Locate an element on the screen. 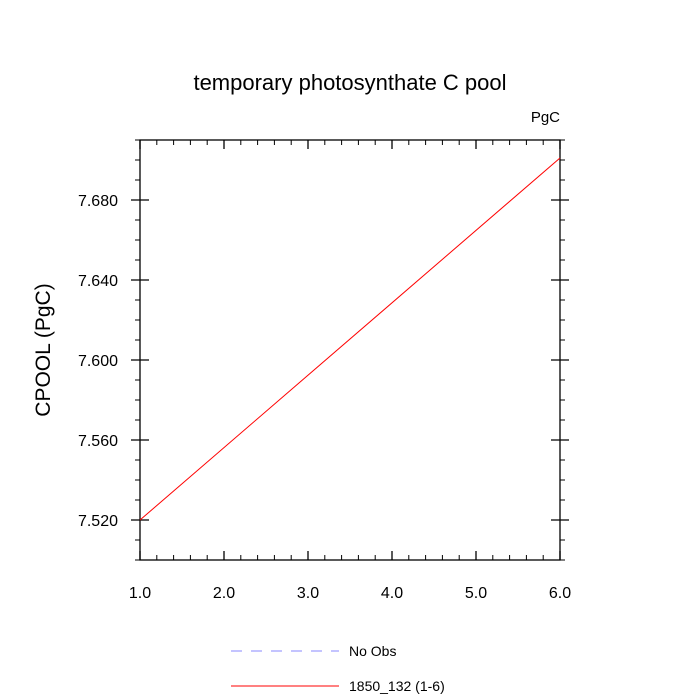 This screenshot has width=700, height=700. y-tick-label: 7.600 is located at coordinates (98, 361).